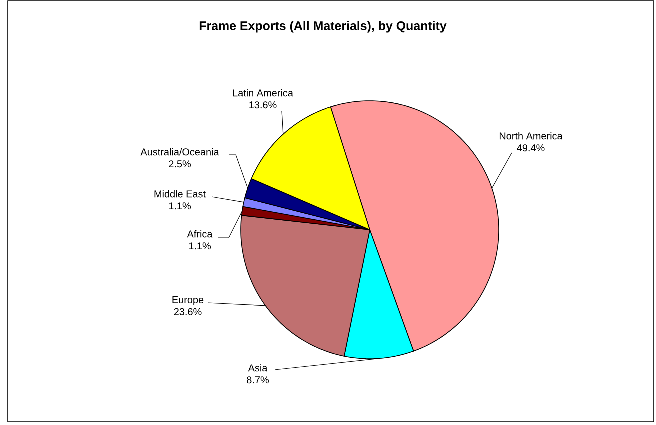  What do you see at coordinates (258, 368) in the screenshot?
I see `slice-label: Asia` at bounding box center [258, 368].